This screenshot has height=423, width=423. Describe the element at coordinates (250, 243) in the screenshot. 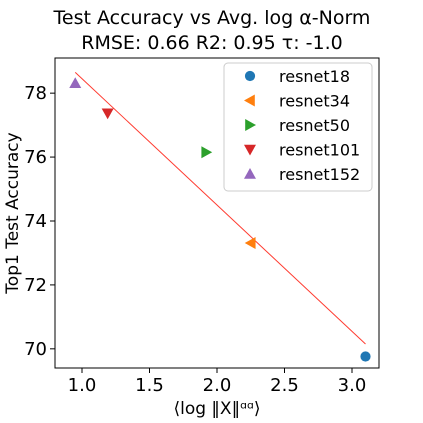

I see `data-point-resnet34` at that location.